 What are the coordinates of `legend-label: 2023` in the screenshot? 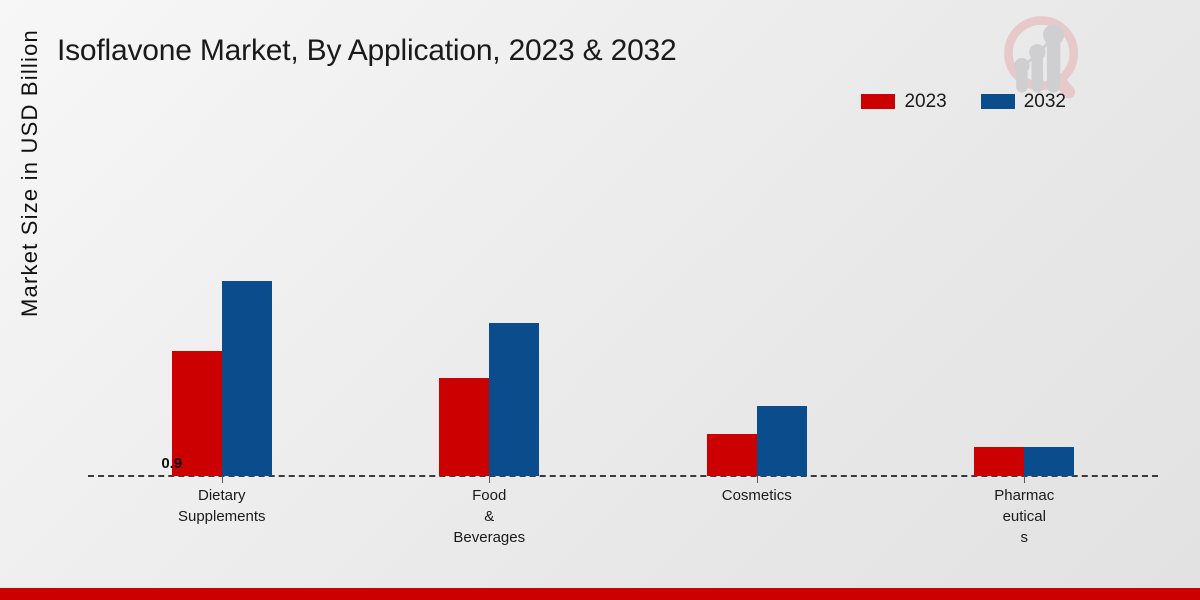 It's located at (925, 101).